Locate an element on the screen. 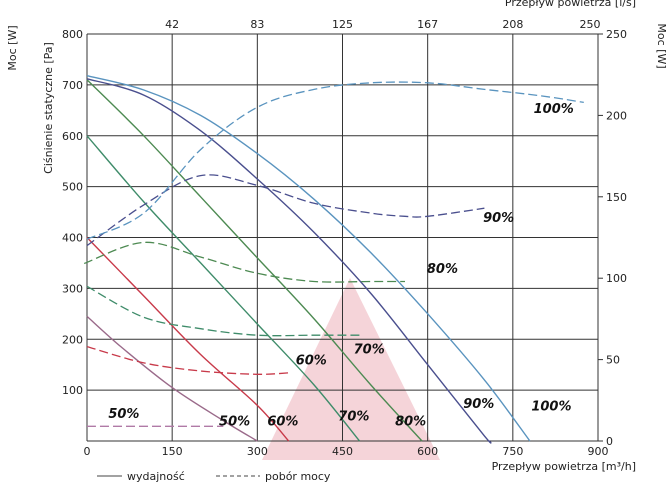  y2-tick-label: 150 is located at coordinates (616, 197).